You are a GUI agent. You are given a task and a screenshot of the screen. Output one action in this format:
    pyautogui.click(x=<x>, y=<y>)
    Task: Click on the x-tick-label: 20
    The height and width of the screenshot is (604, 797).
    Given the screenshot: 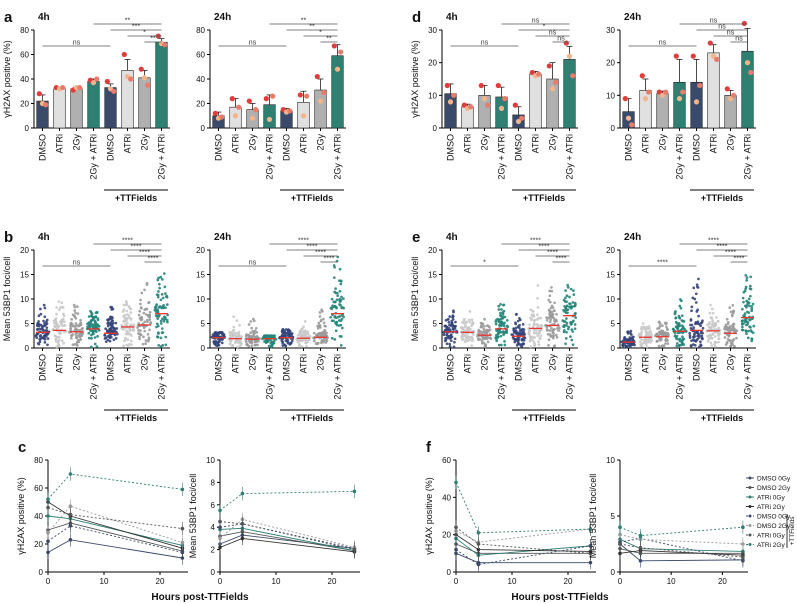 What is the action you would take?
    pyautogui.click(x=722, y=581)
    